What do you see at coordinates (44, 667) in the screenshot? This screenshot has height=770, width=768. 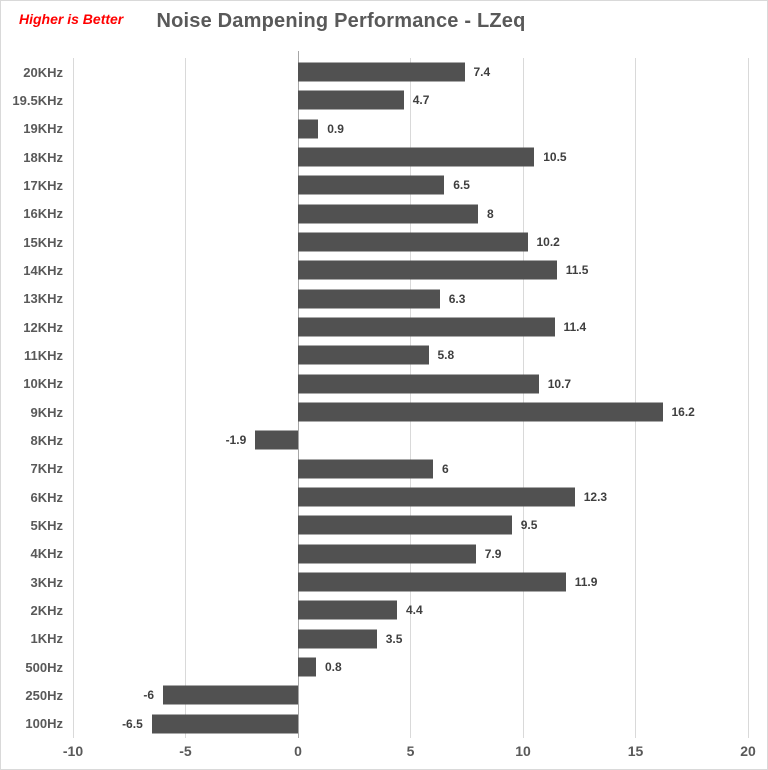 I see `category-label: 500Hz` at bounding box center [44, 667].